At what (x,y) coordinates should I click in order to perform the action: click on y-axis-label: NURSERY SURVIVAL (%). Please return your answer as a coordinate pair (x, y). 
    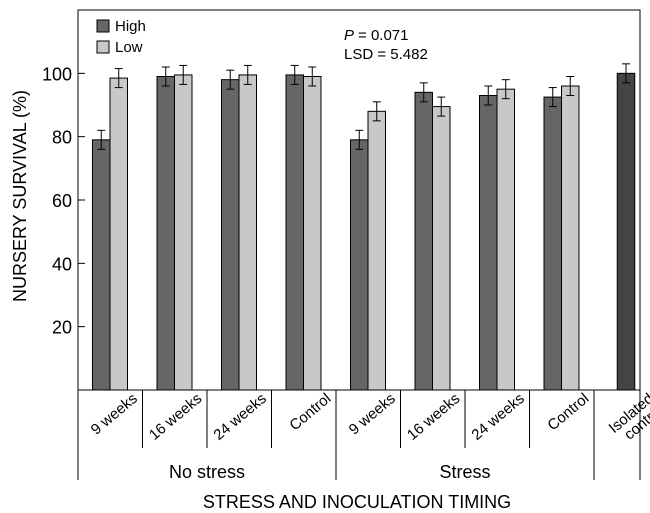
    Looking at the image, I should click on (20, 196).